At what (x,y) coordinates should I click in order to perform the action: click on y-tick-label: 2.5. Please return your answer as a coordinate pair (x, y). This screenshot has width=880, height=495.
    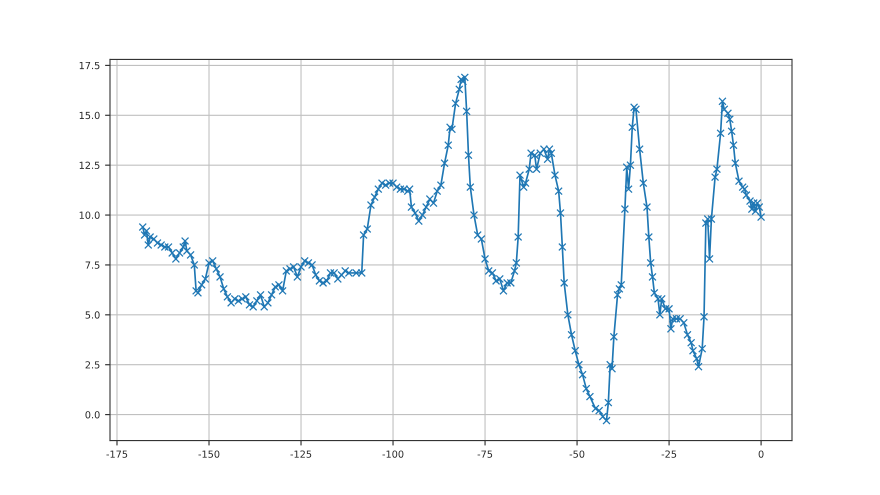
    Looking at the image, I should click on (93, 365).